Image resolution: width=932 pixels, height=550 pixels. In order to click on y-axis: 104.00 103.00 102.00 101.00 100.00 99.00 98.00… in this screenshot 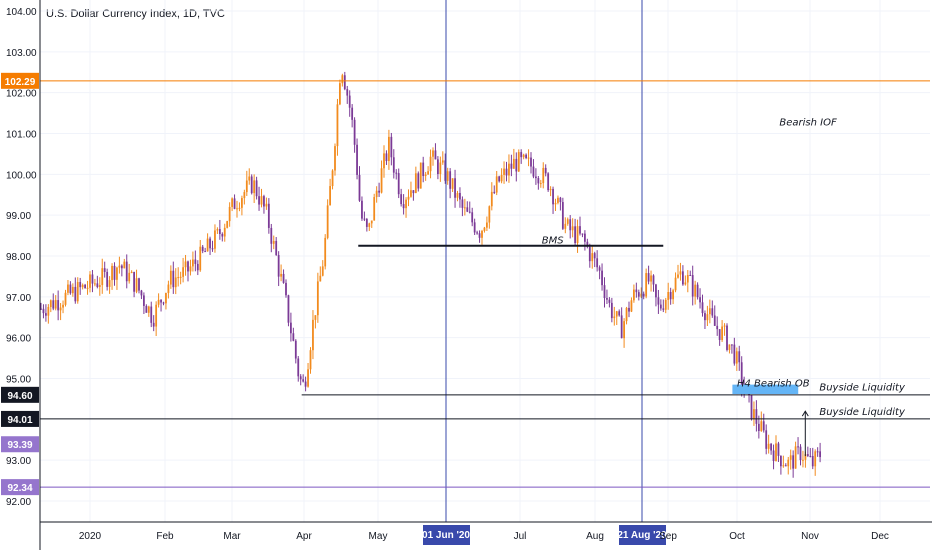, I will do `click(21, 275)`.